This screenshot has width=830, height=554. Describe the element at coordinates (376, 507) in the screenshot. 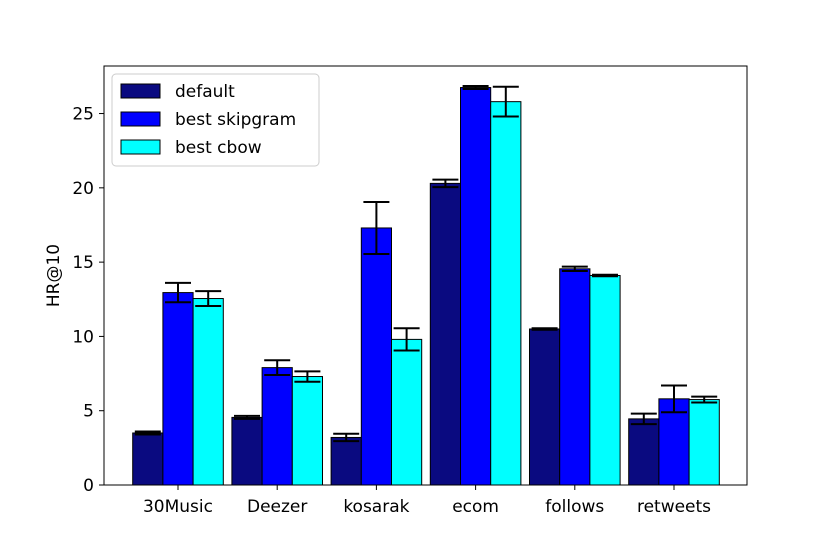

I see `x-tick-label: kosarak` at that location.